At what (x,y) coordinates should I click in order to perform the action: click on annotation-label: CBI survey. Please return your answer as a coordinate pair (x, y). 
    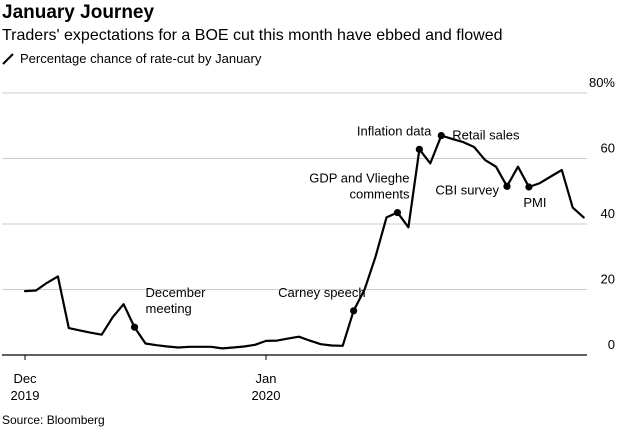
    Looking at the image, I should click on (467, 189).